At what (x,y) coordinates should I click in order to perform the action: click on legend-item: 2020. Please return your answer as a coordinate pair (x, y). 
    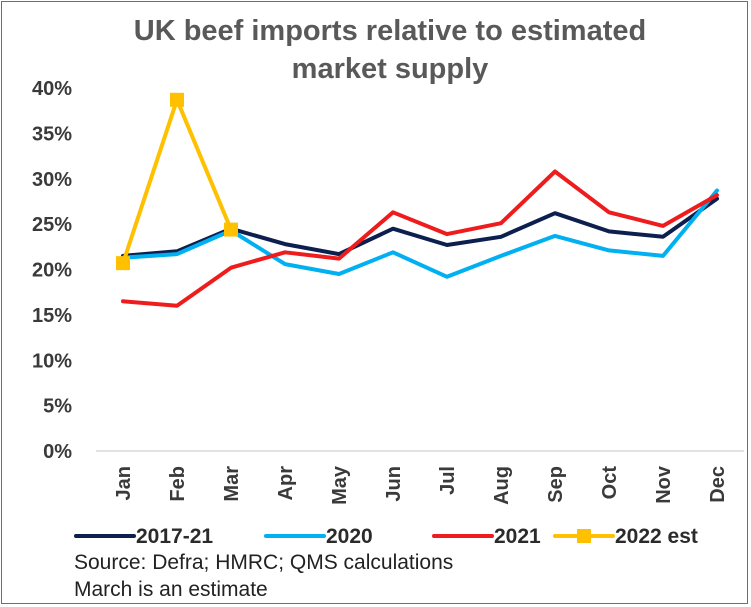
    Looking at the image, I should click on (318, 536).